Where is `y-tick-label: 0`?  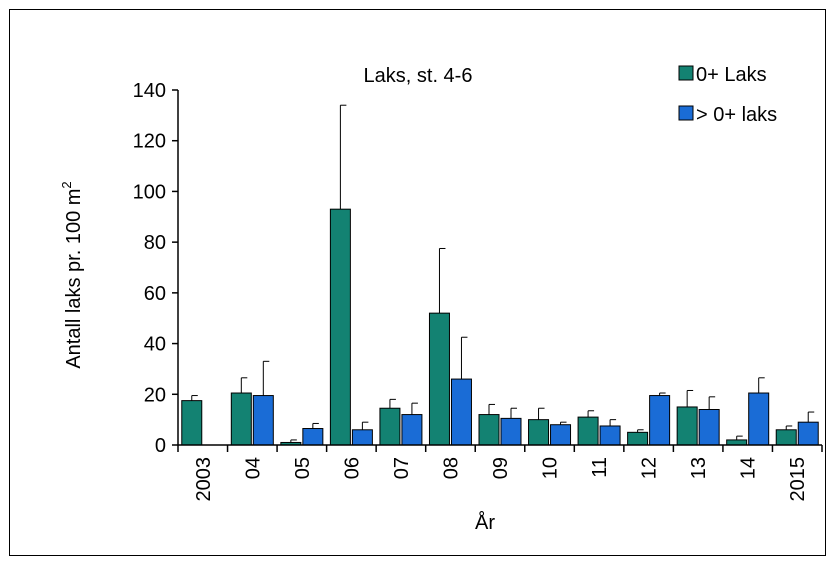
y-tick-label: 0 is located at coordinates (160, 446).